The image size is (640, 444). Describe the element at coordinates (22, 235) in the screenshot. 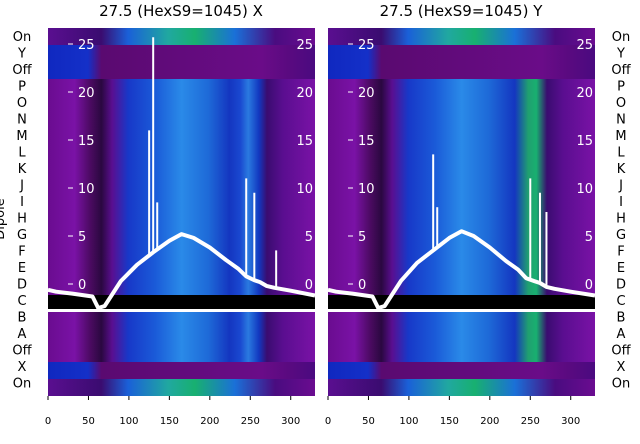

I see `row-label: G` at that location.